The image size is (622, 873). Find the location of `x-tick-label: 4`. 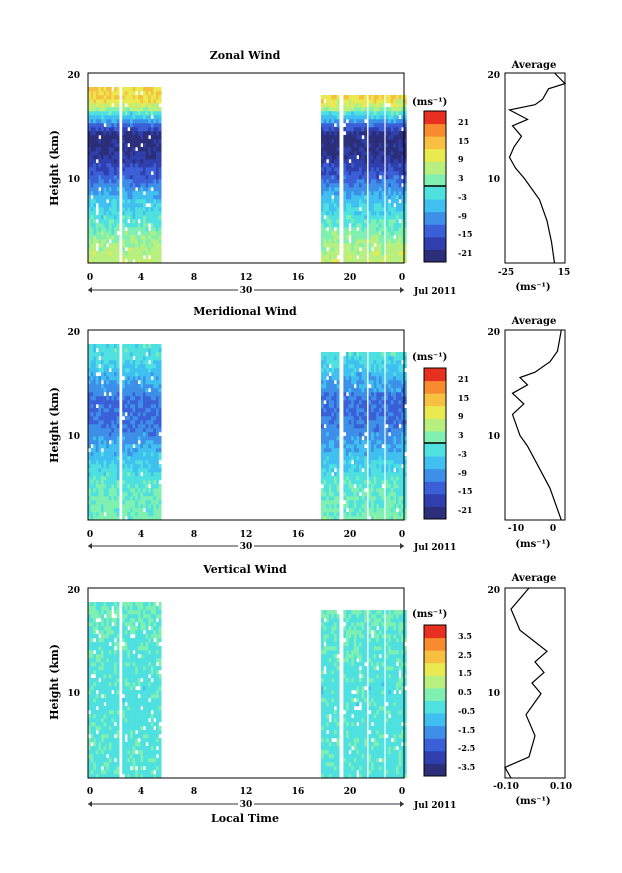

x-tick-label: 4 is located at coordinates (141, 278).